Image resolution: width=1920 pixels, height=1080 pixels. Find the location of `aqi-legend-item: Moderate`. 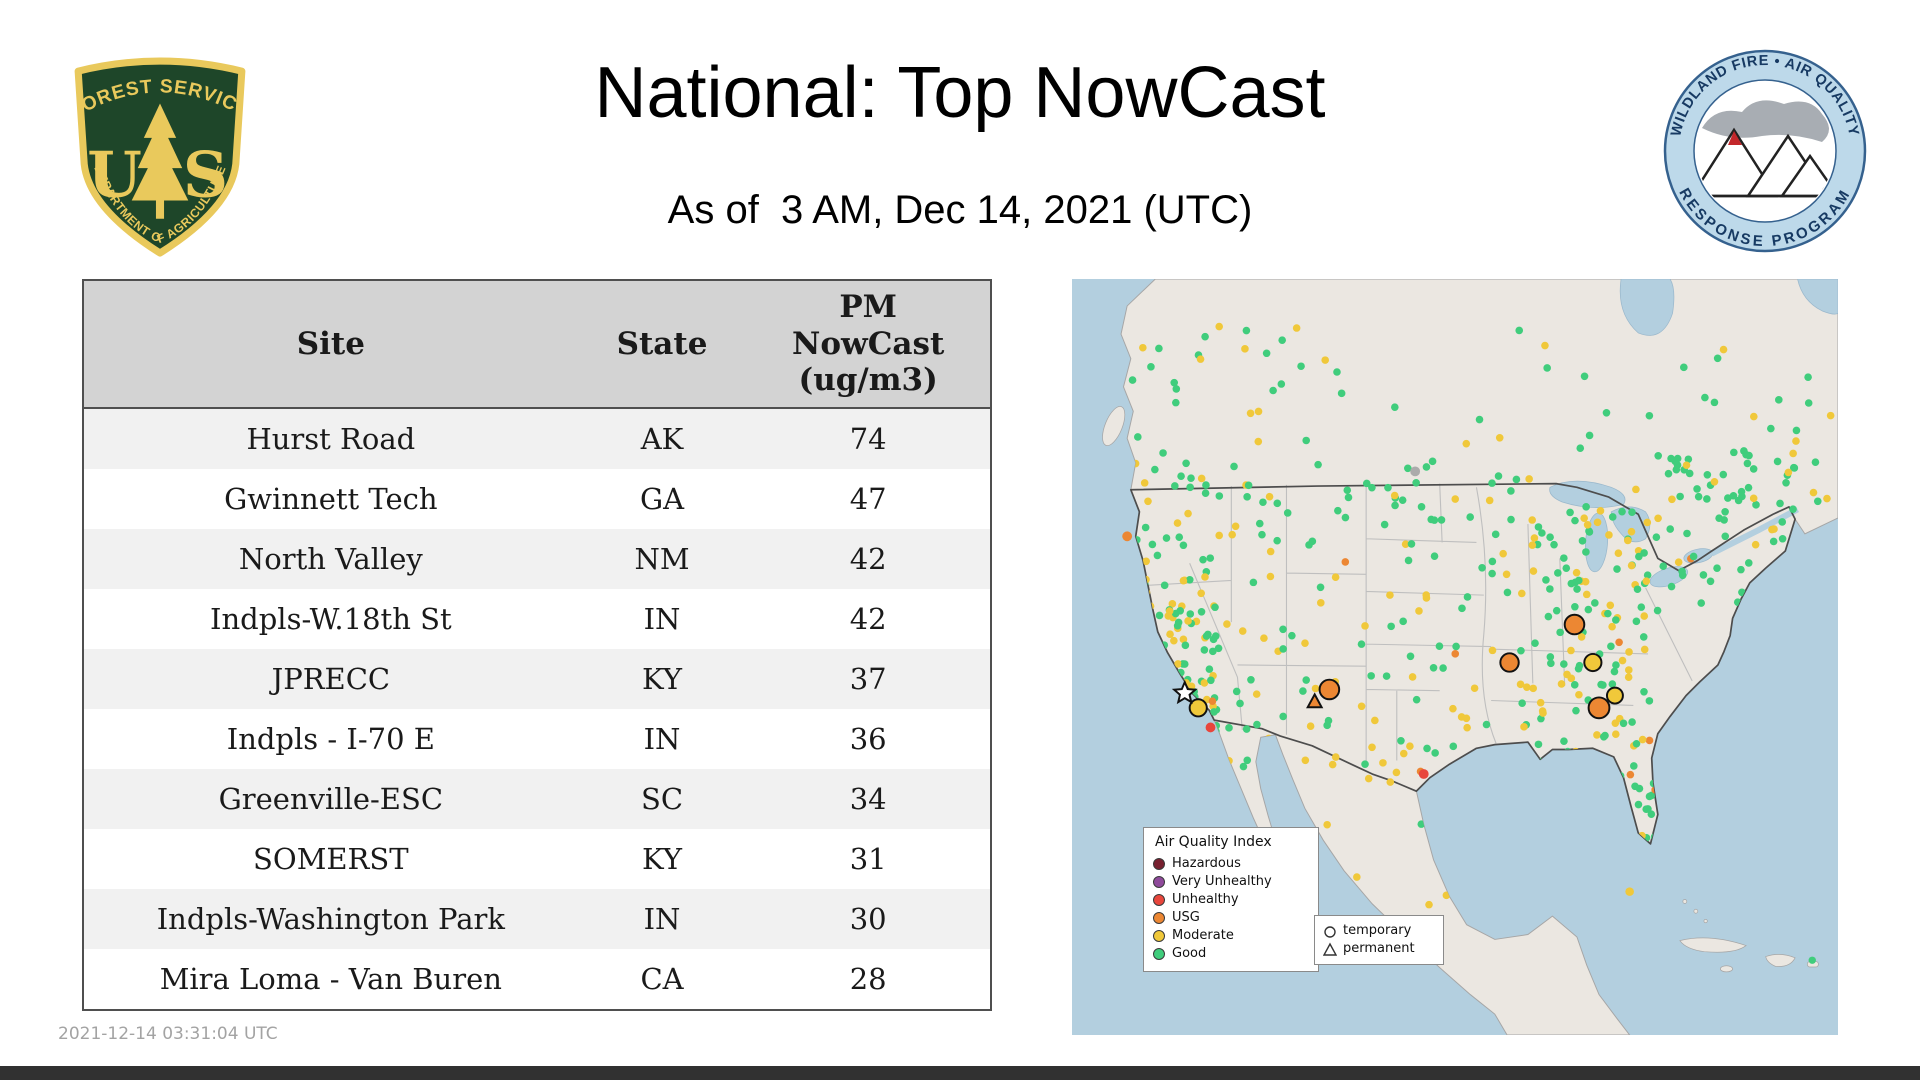

aqi-legend-item: Moderate is located at coordinates (1231, 936).